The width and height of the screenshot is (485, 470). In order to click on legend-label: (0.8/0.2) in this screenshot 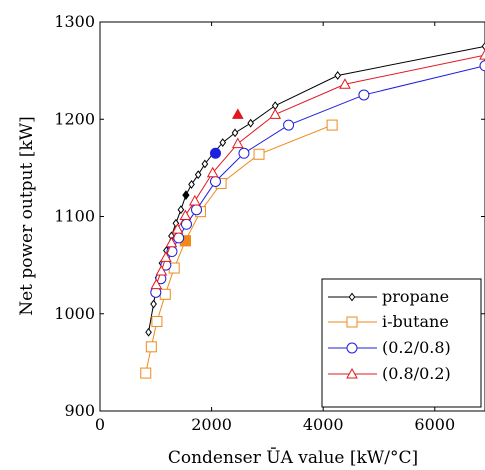, I will do `click(416, 373)`.